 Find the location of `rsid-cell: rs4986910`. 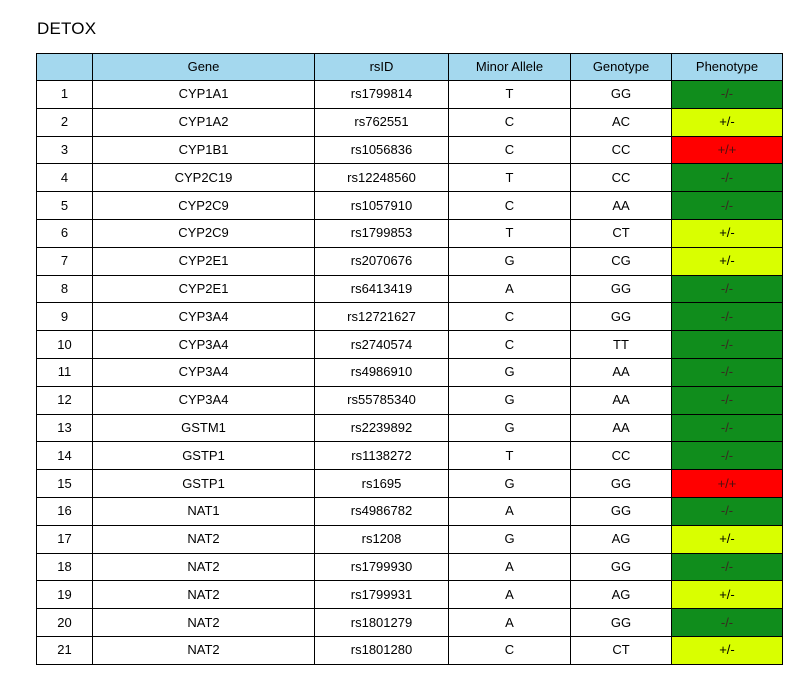

rsid-cell: rs4986910 is located at coordinates (381, 372).